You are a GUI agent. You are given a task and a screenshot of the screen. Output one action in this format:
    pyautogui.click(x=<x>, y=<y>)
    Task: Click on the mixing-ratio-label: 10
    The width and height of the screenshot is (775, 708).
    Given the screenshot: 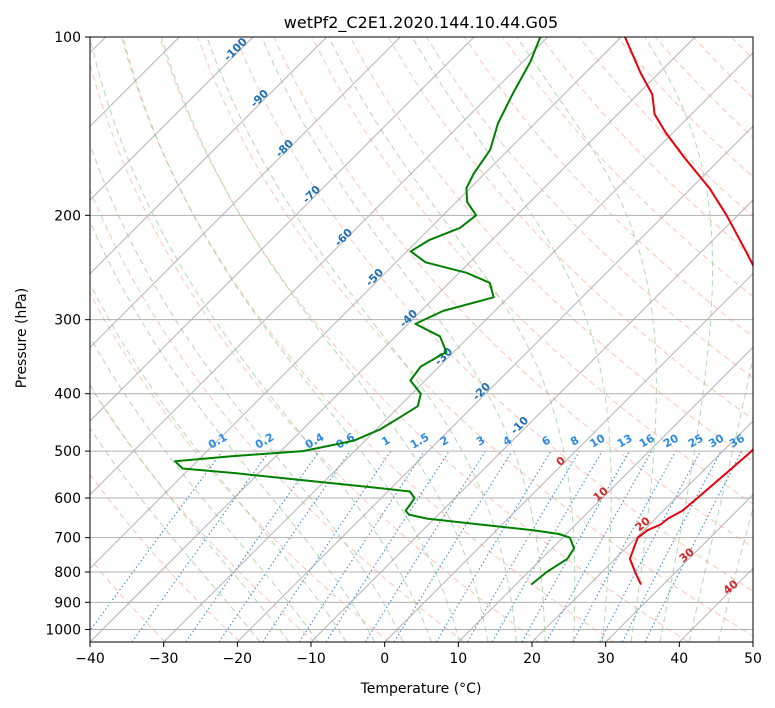 What is the action you would take?
    pyautogui.click(x=597, y=440)
    